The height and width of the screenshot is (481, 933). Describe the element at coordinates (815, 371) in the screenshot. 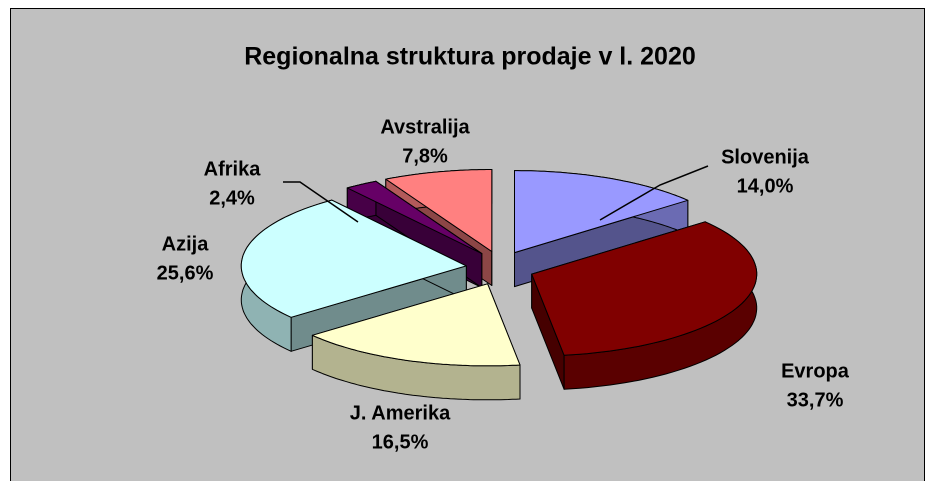

I see `slice-label: Evropa` at that location.